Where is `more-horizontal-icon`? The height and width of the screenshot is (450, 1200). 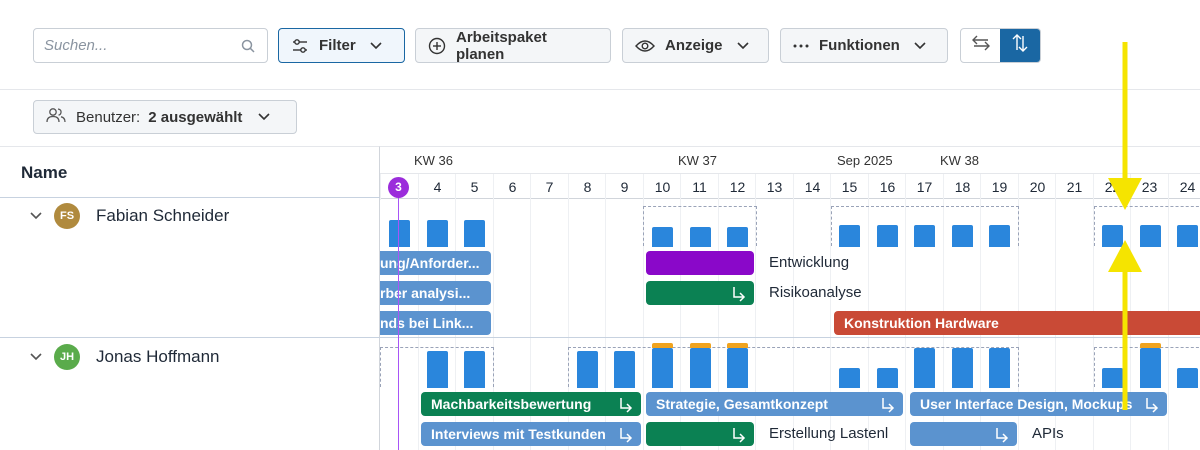
more-horizontal-icon is located at coordinates (801, 46).